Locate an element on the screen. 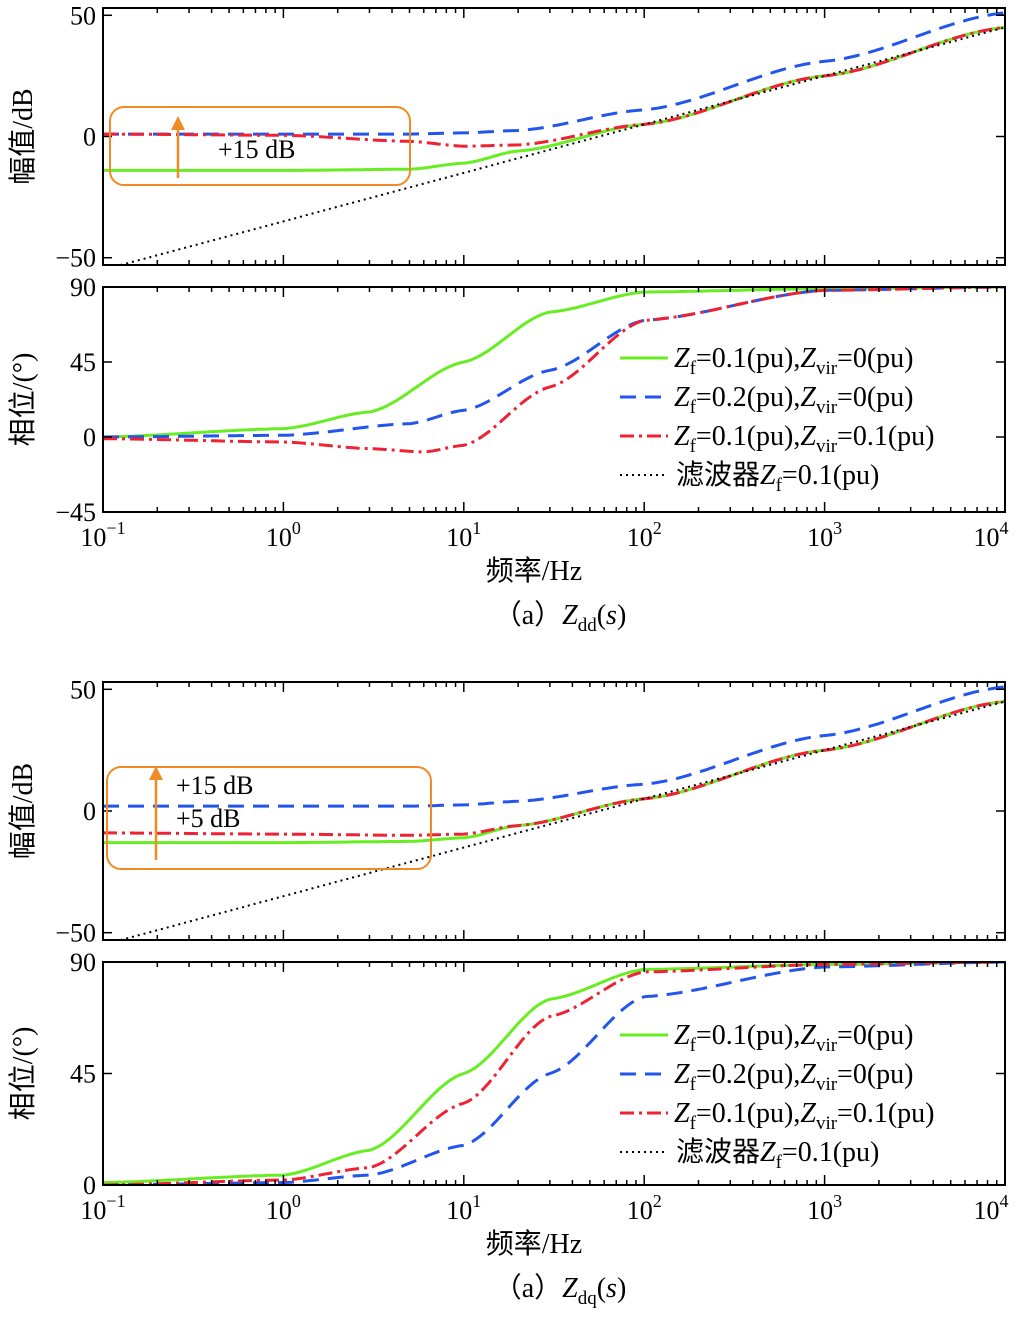 The height and width of the screenshot is (1320, 1028). annotation-gain-dq-1: +15 dB is located at coordinates (215, 785).